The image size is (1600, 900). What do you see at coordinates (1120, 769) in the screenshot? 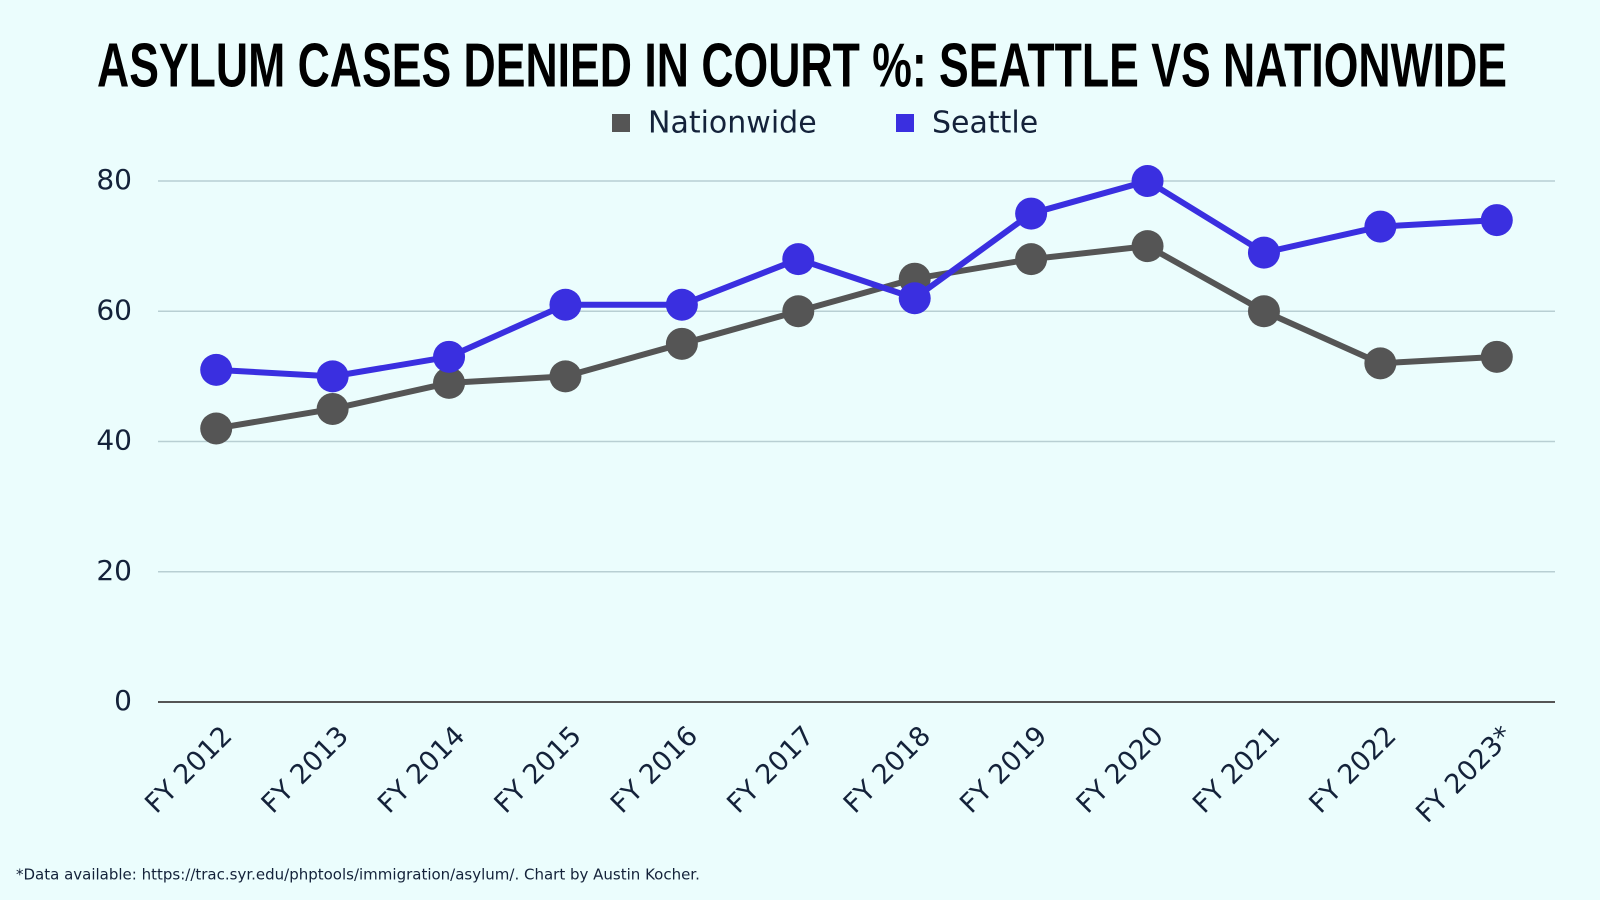
I see `x-tick-label: FY 2020` at bounding box center [1120, 769].